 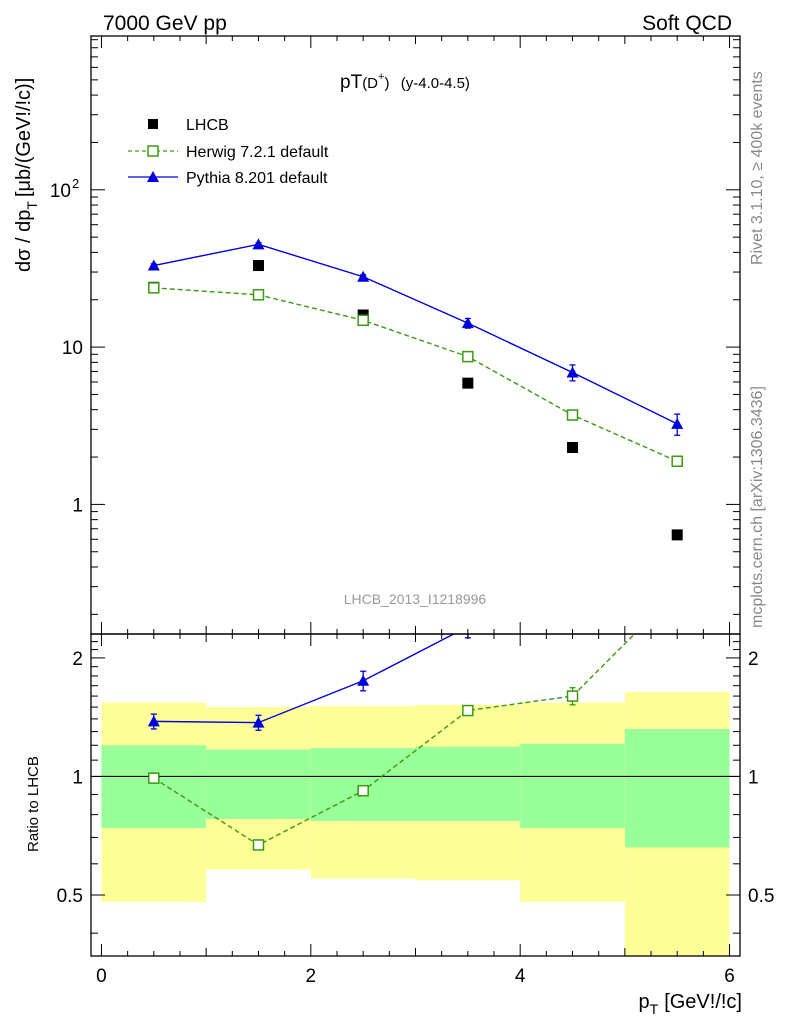 I want to click on title-main: pT, so click(x=351, y=82).